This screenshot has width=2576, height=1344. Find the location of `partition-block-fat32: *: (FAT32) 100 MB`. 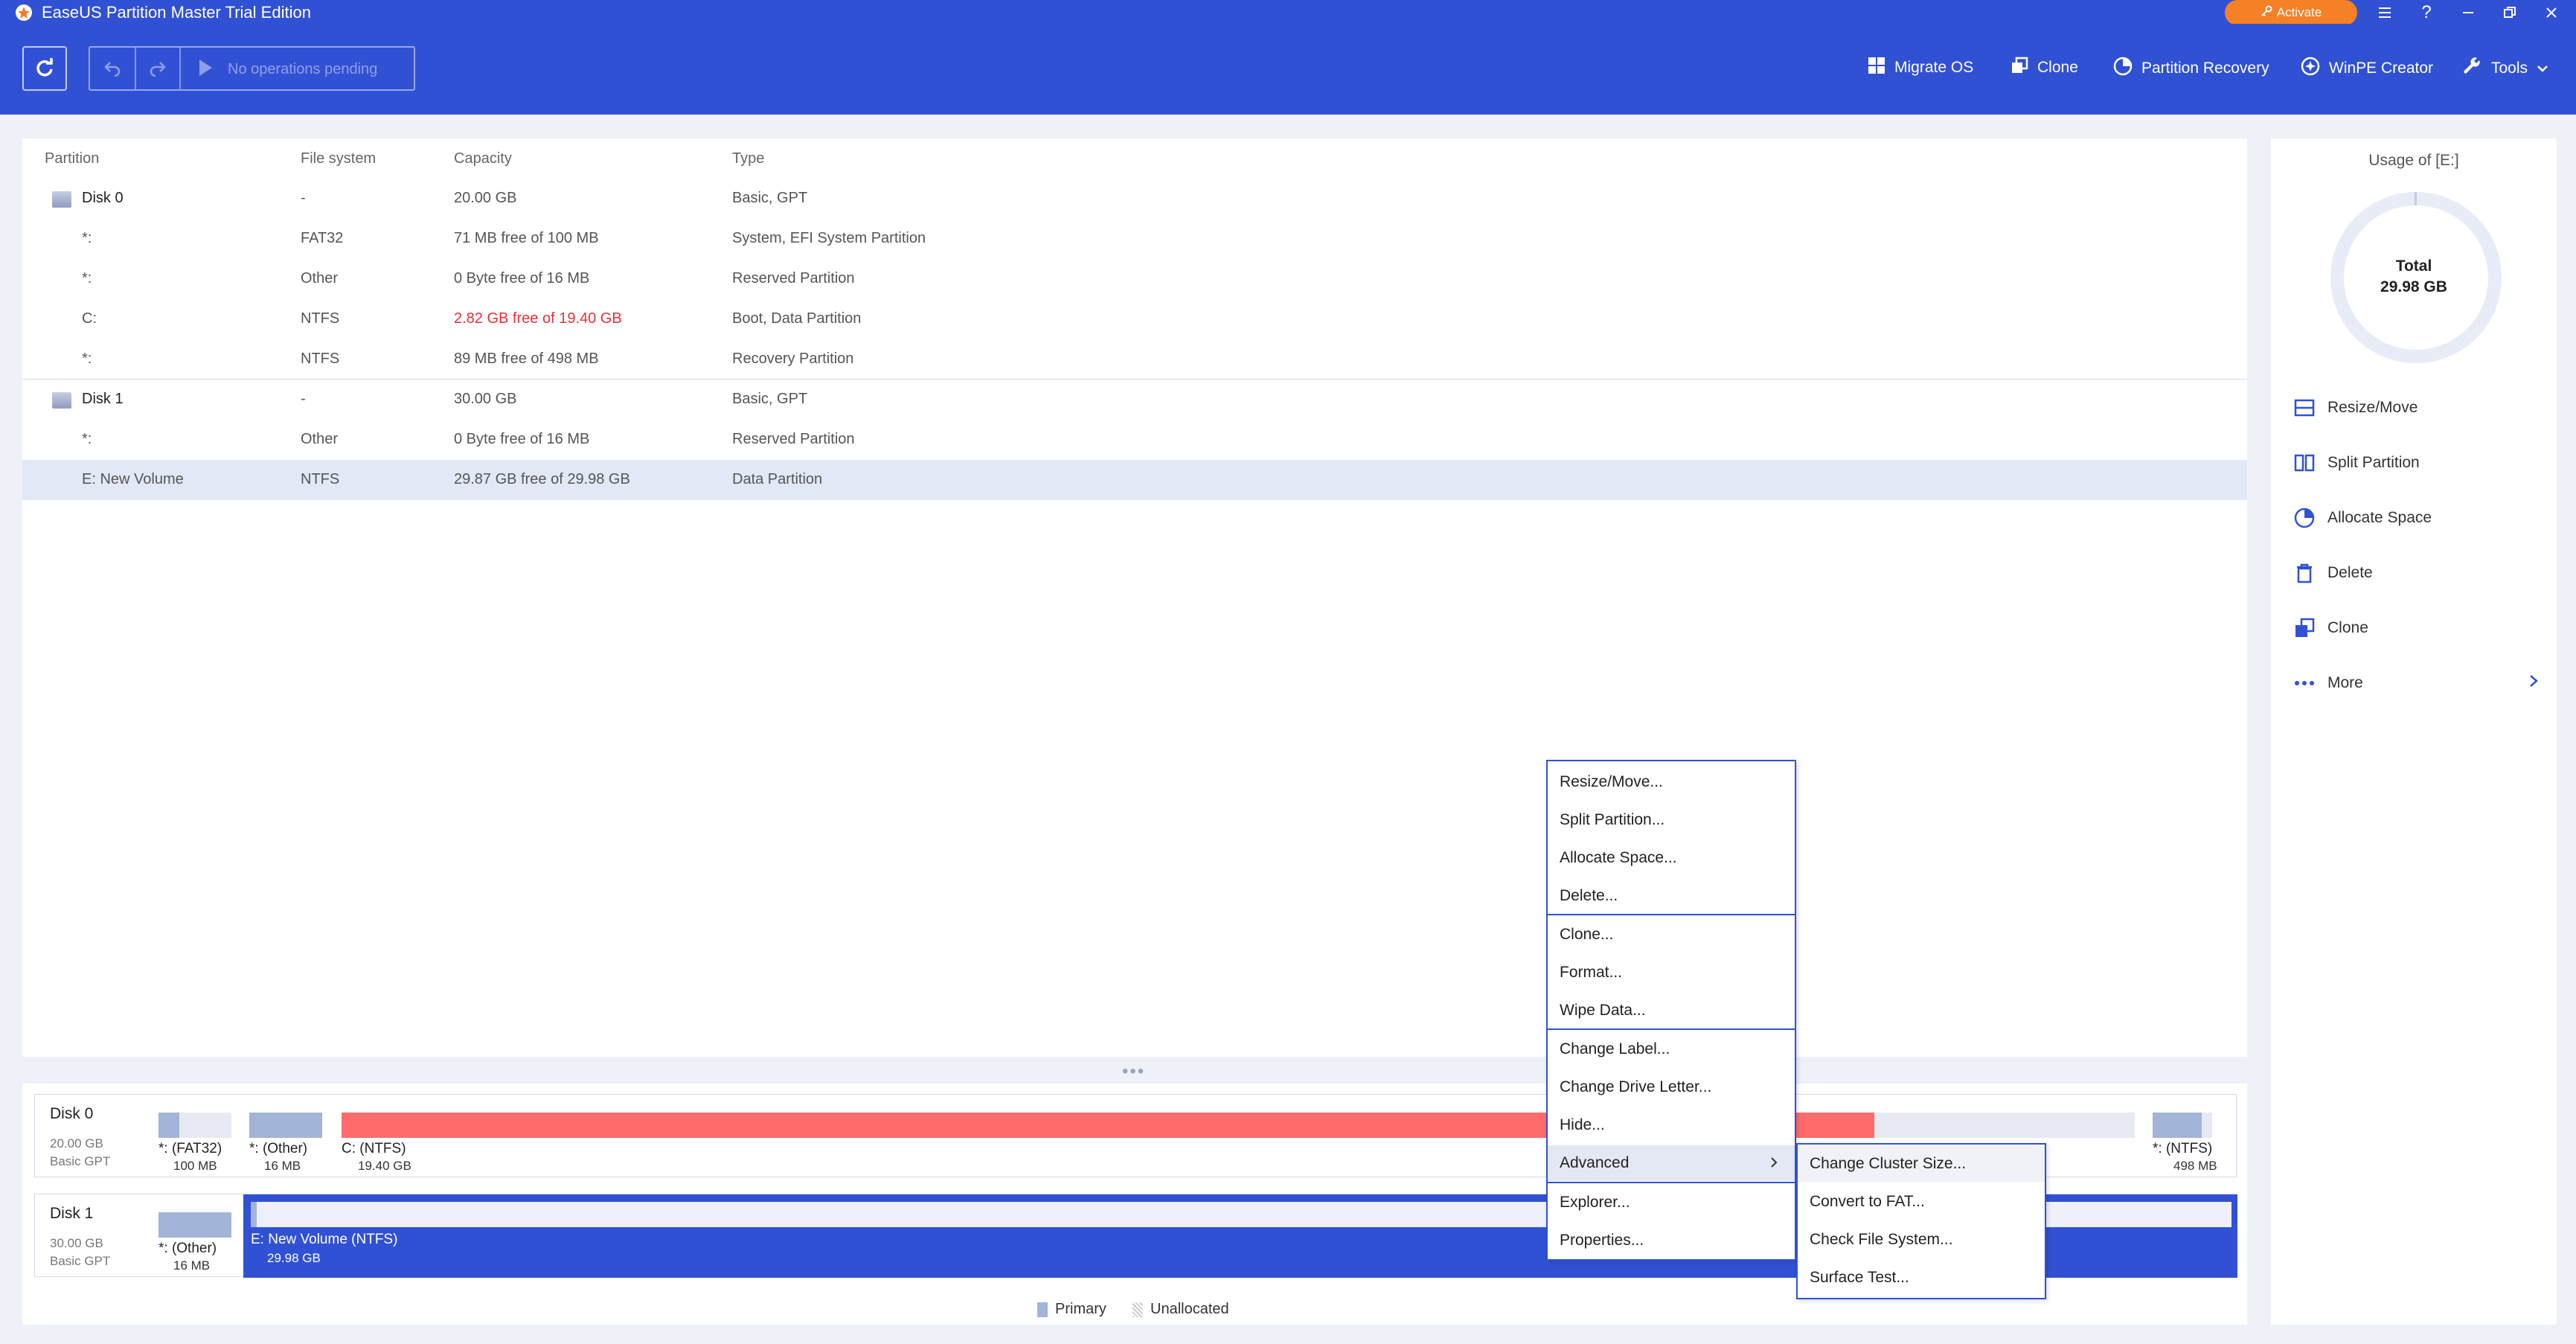

partition-block-fat32: *: (FAT32) 100 MB is located at coordinates (196, 1136).